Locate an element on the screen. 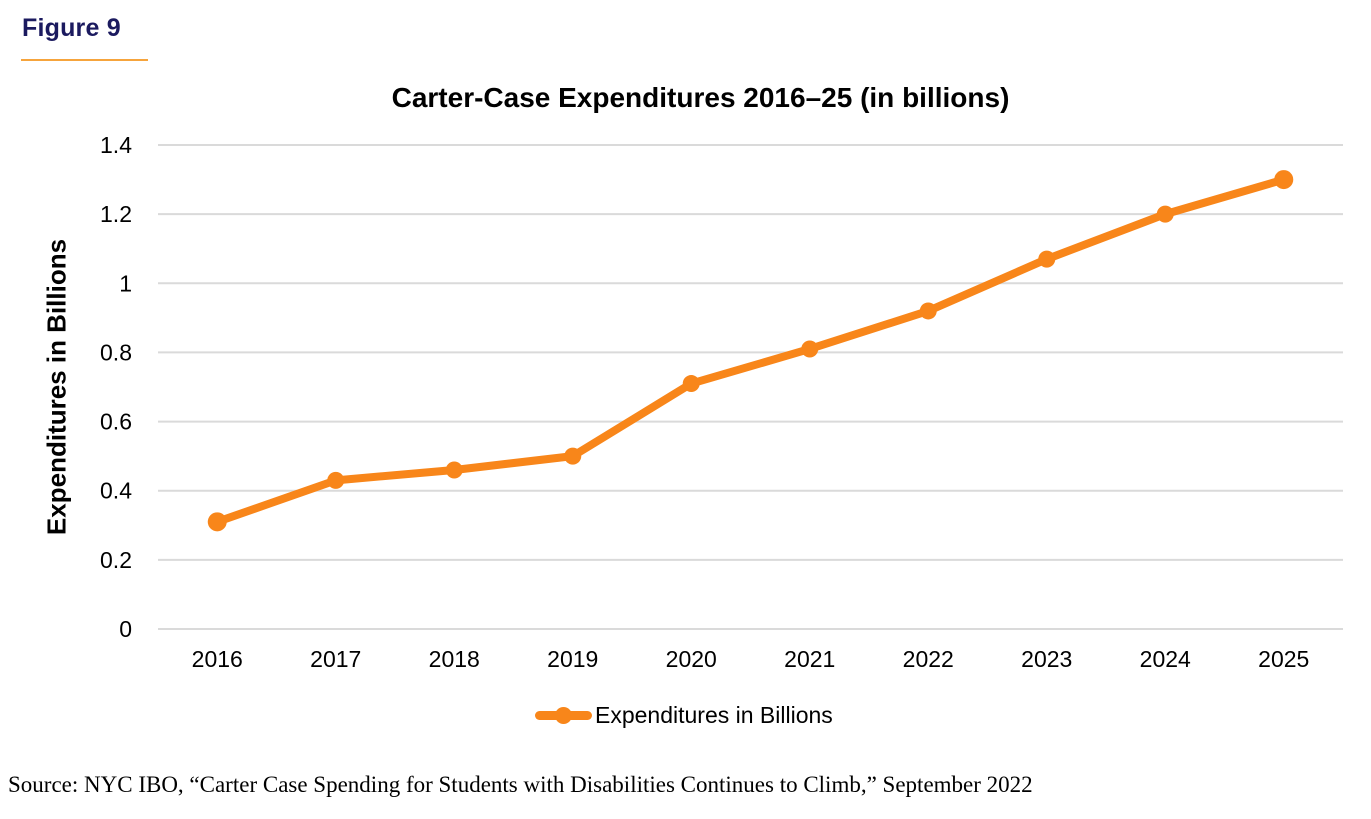 This screenshot has height=819, width=1371. legend: Expenditures in Billions is located at coordinates (684, 715).